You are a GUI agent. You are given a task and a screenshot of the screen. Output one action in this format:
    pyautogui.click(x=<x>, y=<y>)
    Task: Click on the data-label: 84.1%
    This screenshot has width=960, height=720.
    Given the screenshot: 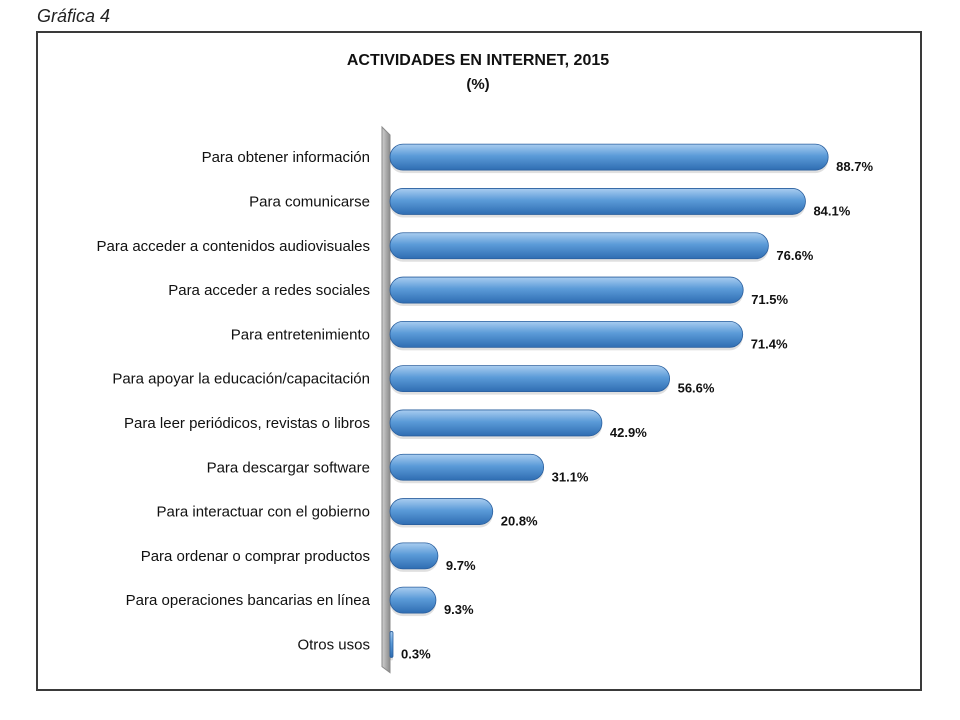 What is the action you would take?
    pyautogui.click(x=831, y=210)
    